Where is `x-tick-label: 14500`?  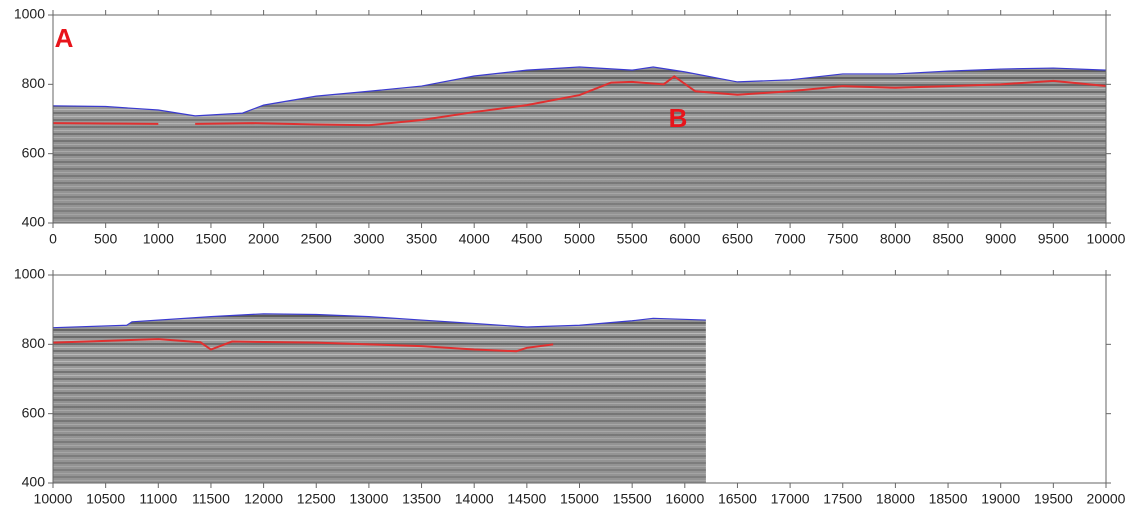 x-tick-label: 14500 is located at coordinates (526, 499).